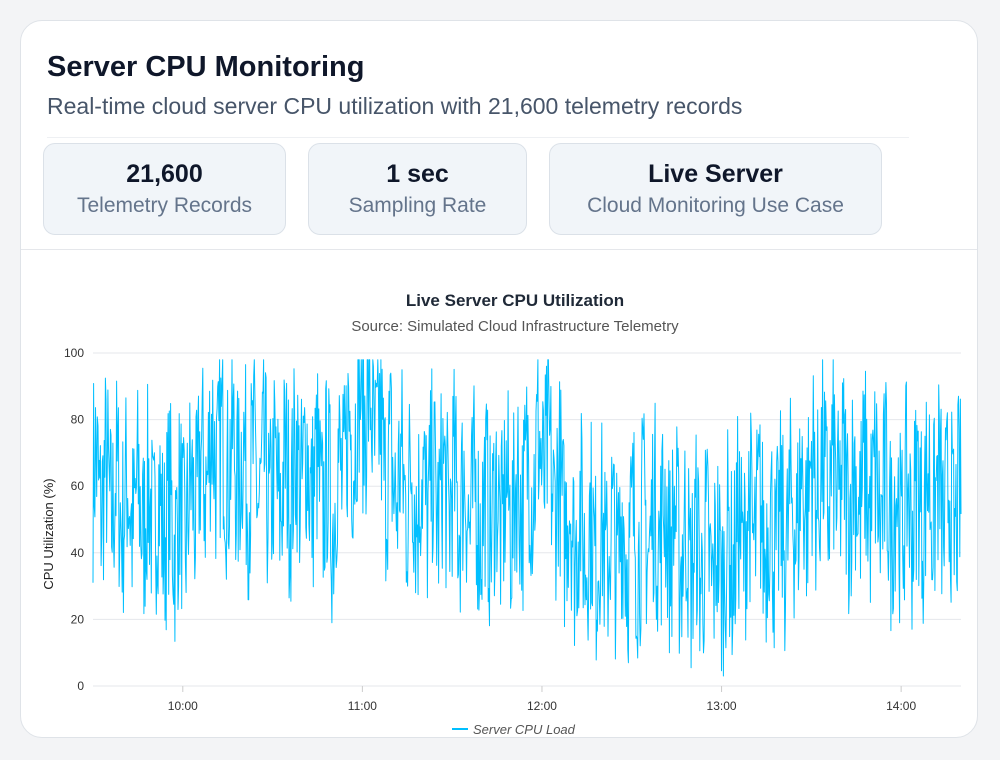  I want to click on page-title: Server CPU Monitoring, so click(206, 67).